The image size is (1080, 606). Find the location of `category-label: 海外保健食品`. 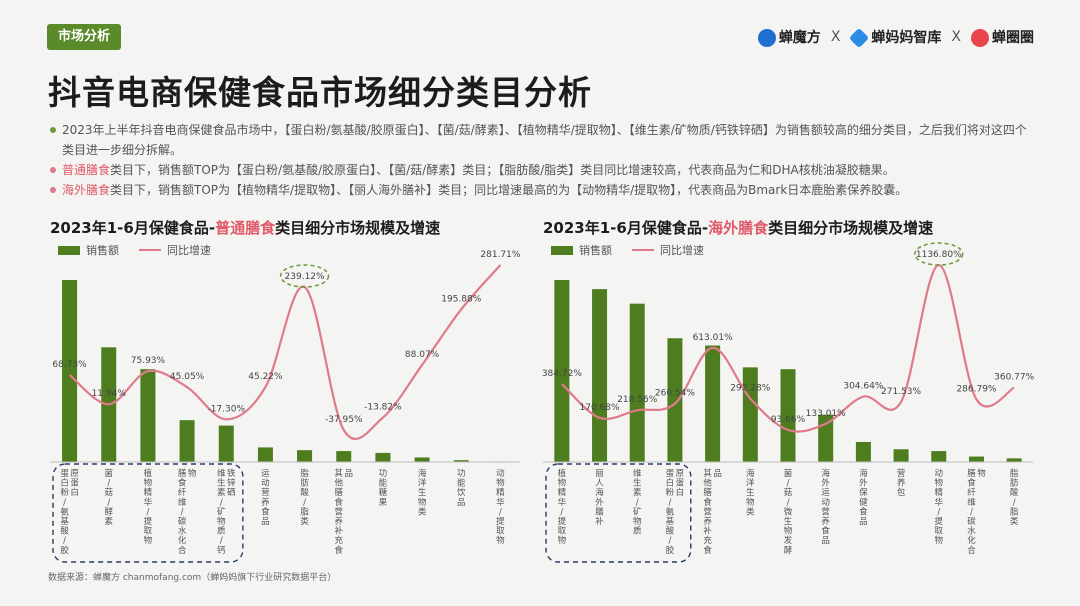

category-label: 海外保健食品 is located at coordinates (863, 497).